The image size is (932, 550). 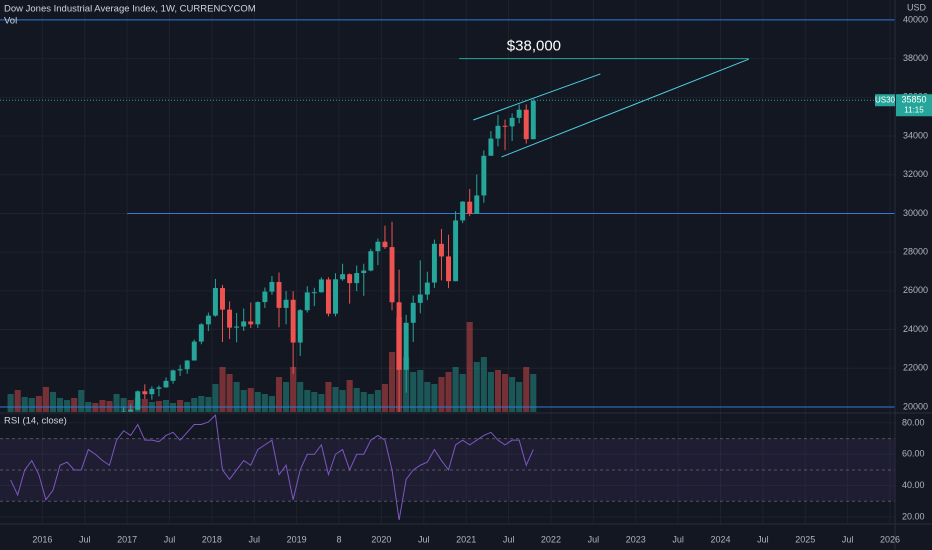 I want to click on y-tick-label: 30000, so click(x=915, y=213).